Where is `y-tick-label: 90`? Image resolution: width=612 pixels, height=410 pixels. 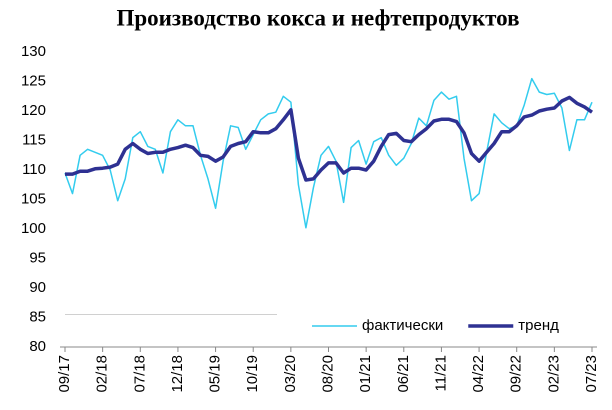
y-tick-label: 90 is located at coordinates (37, 287).